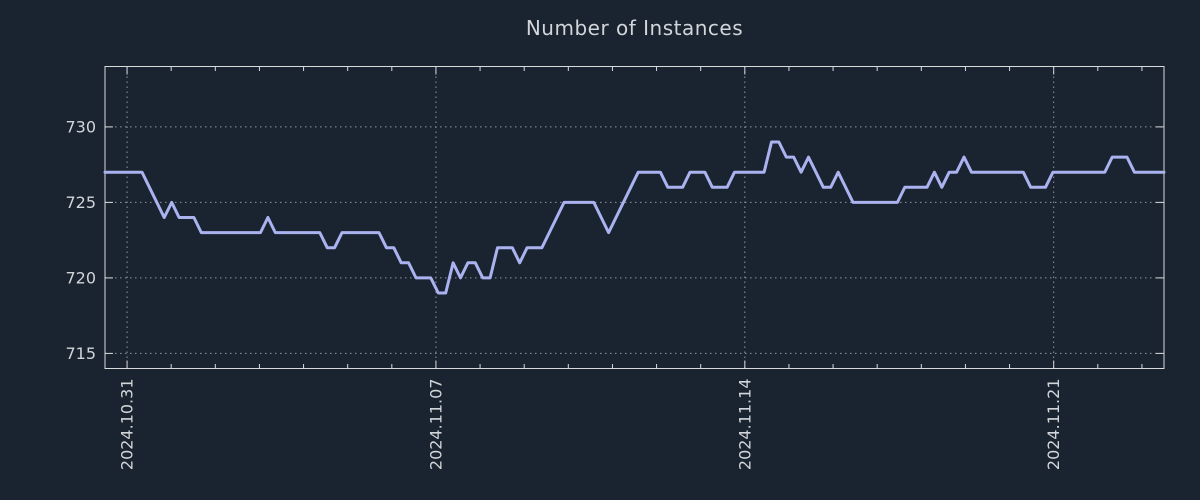 This screenshot has width=1200, height=500. What do you see at coordinates (80, 126) in the screenshot?
I see `y-tick-label: 730` at bounding box center [80, 126].